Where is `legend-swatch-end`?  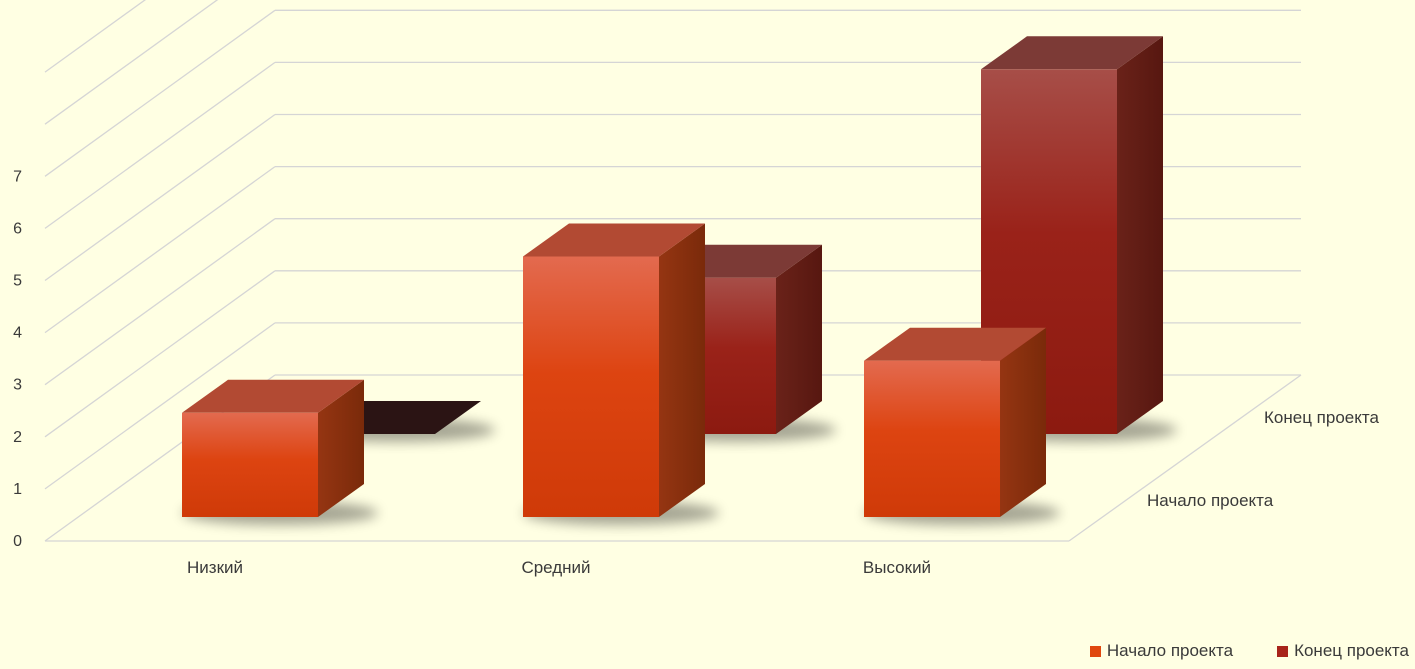 legend-swatch-end is located at coordinates (1282, 651).